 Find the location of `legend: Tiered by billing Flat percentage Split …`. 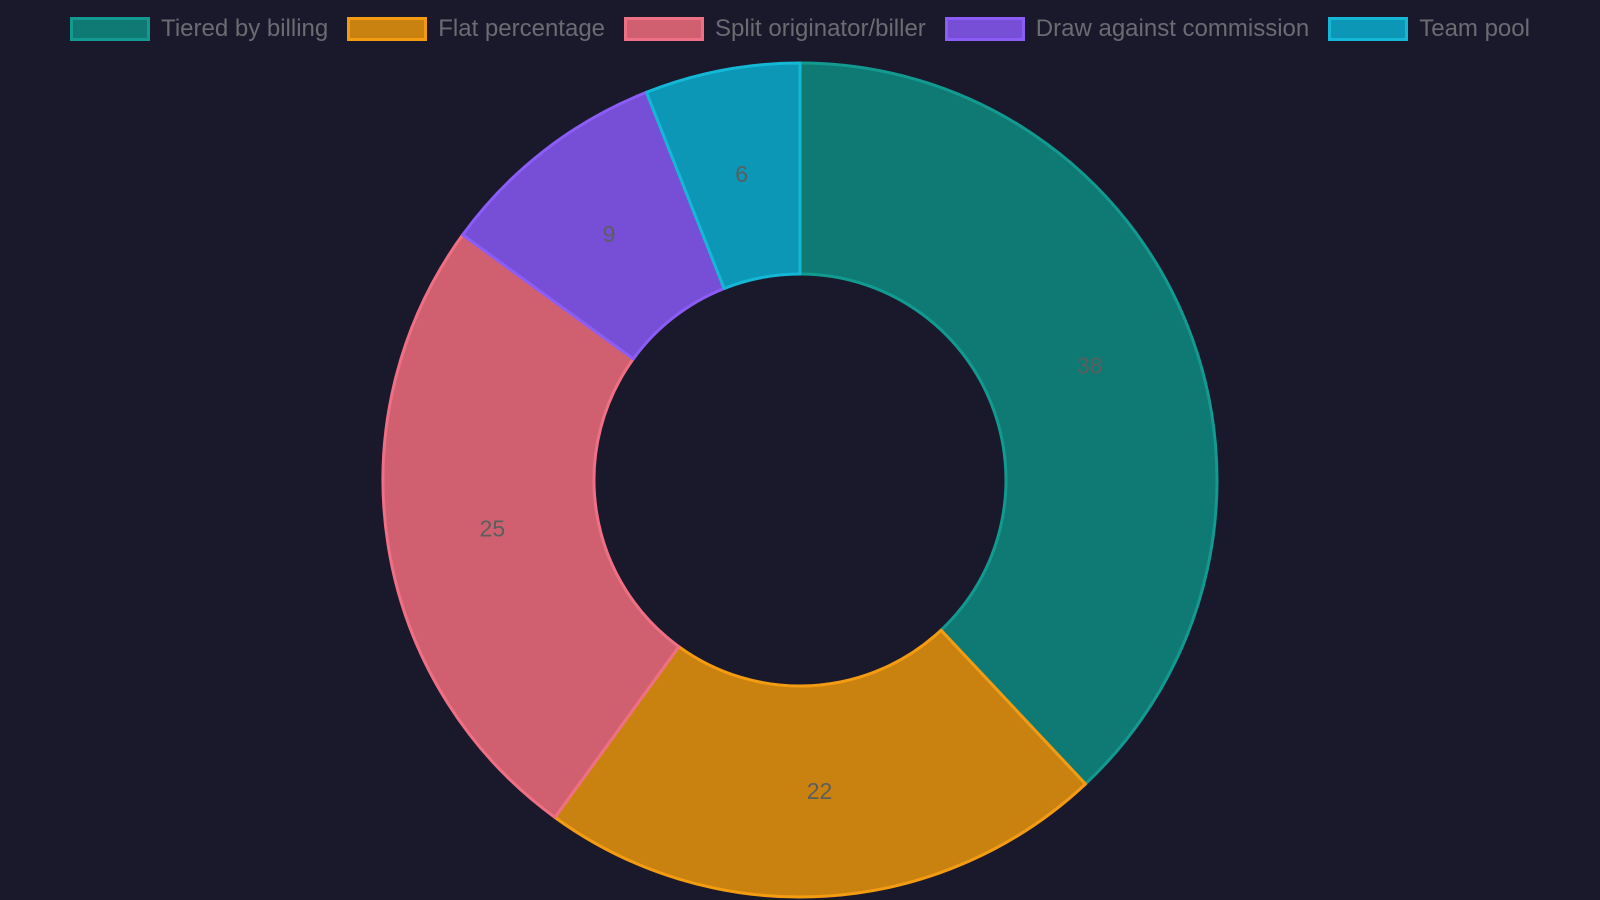

legend: Tiered by billing Flat percentage Split … is located at coordinates (800, 29).